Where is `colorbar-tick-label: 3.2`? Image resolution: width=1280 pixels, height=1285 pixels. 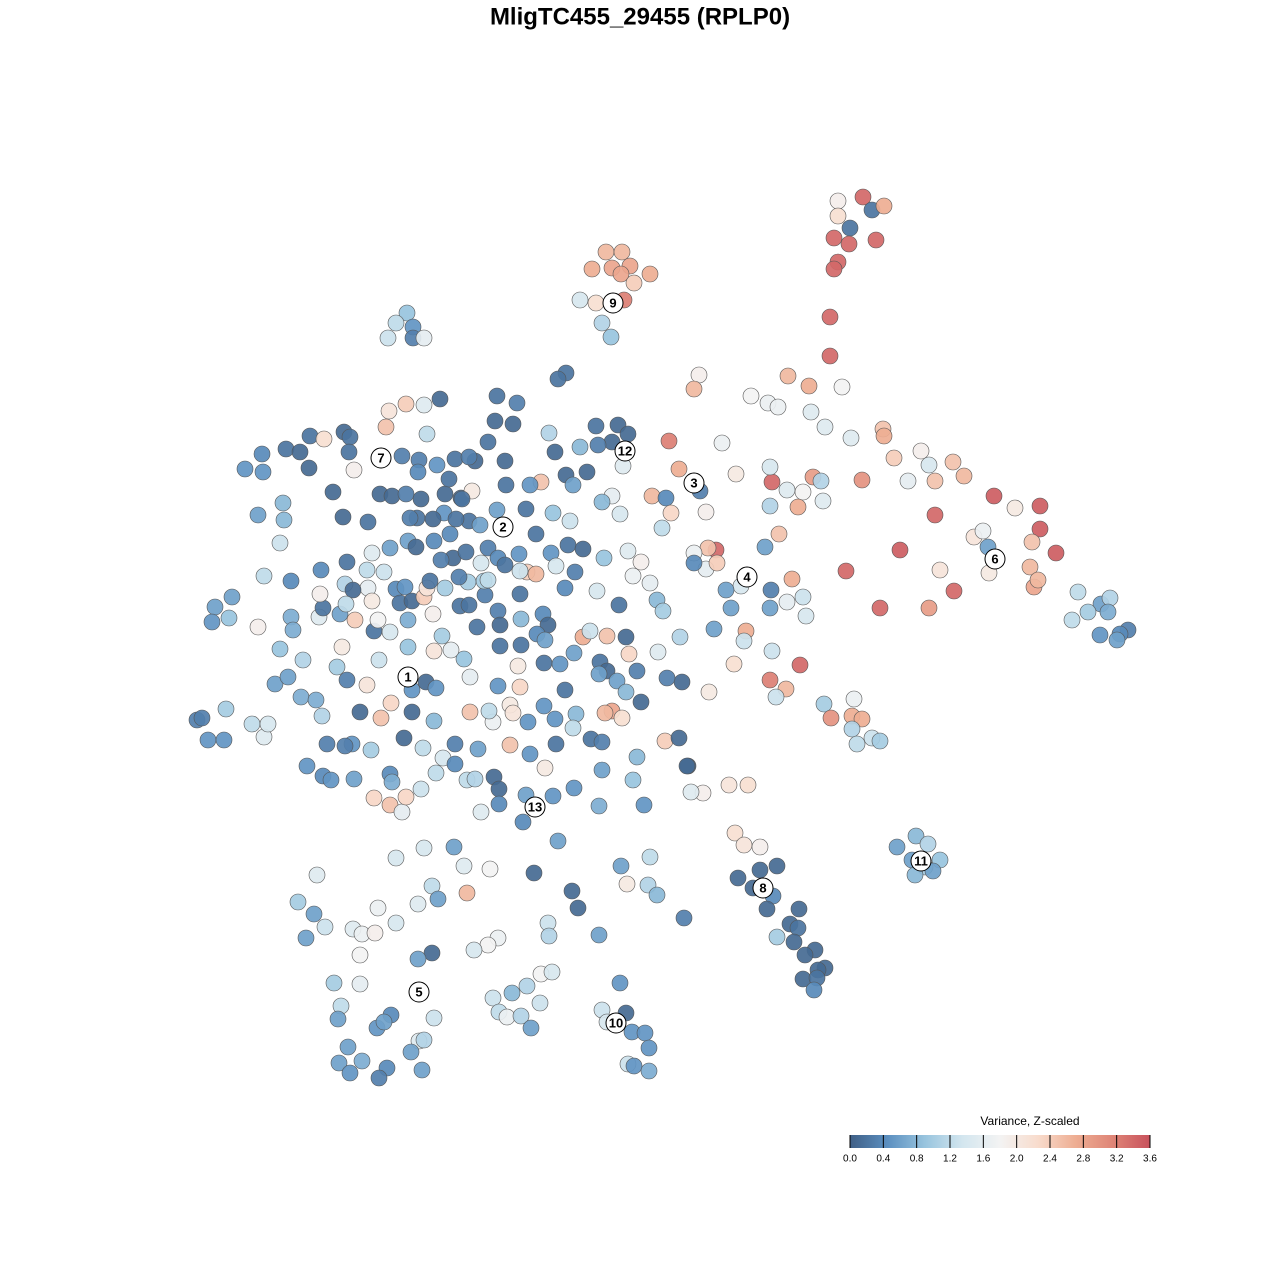
colorbar-tick-label: 3.2 is located at coordinates (1117, 1159).